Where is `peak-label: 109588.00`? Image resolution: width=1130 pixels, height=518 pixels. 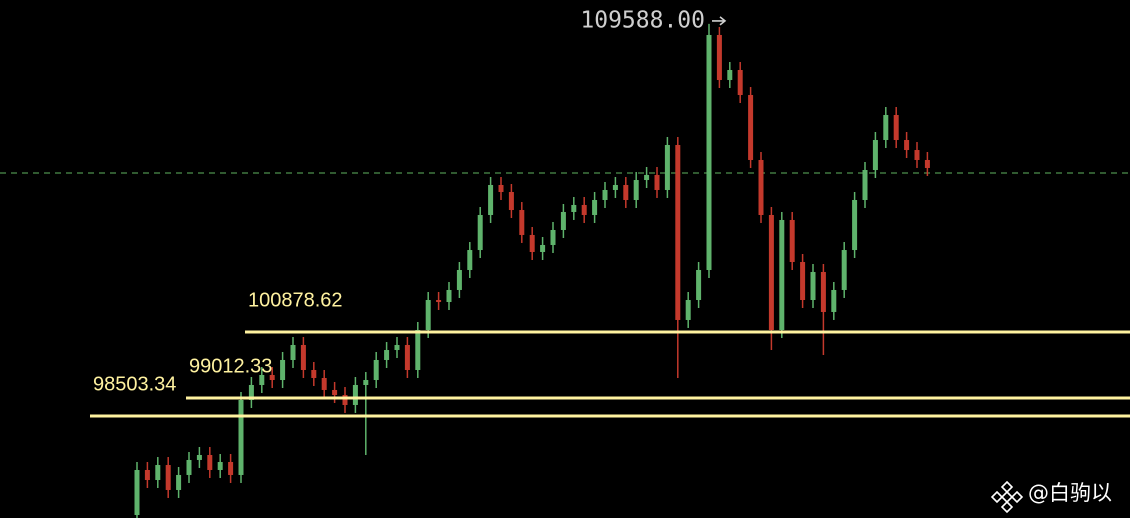 peak-label: 109588.00 is located at coordinates (642, 20).